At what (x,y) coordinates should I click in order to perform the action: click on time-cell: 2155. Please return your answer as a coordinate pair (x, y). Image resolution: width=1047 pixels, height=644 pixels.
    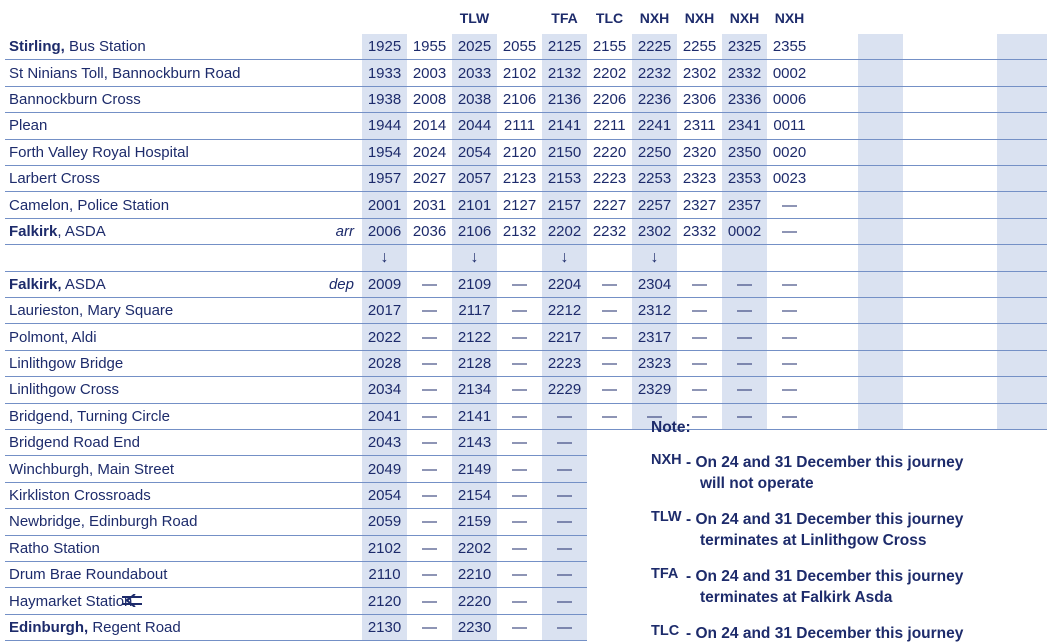
    Looking at the image, I should click on (609, 47).